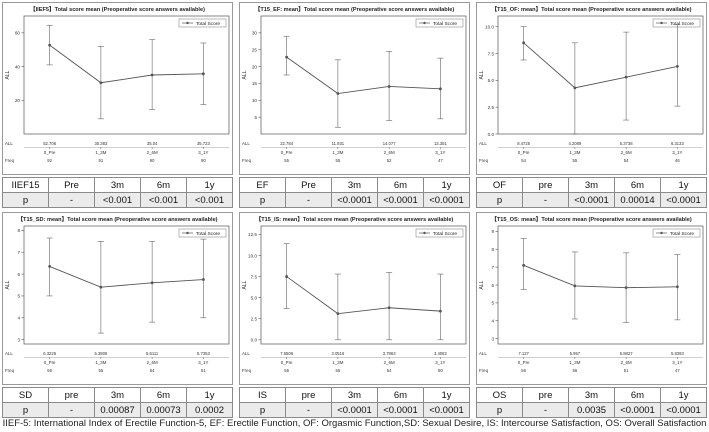 This screenshot has height=432, width=709. What do you see at coordinates (446, 395) in the screenshot?
I see `table-header-cell: 1y` at bounding box center [446, 395].